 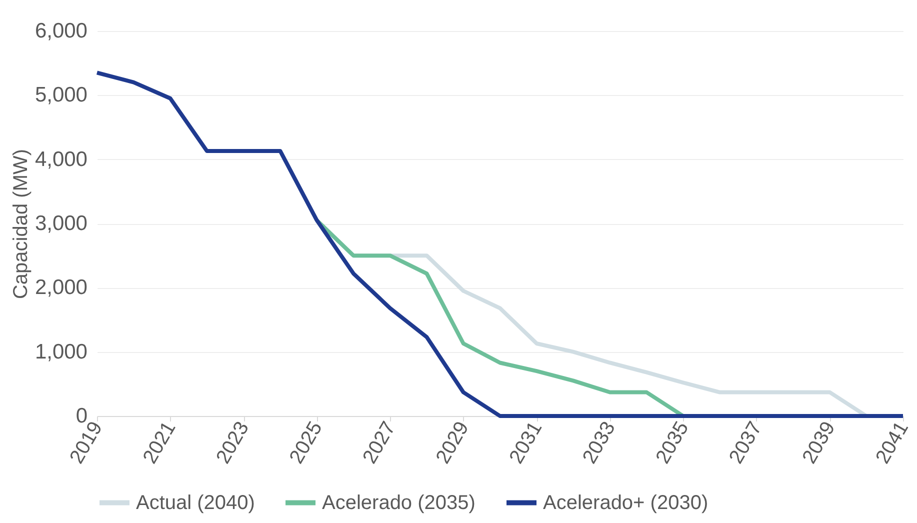 What do you see at coordinates (625, 503) in the screenshot?
I see `legend-label: Acelerado+ (2030)` at bounding box center [625, 503].